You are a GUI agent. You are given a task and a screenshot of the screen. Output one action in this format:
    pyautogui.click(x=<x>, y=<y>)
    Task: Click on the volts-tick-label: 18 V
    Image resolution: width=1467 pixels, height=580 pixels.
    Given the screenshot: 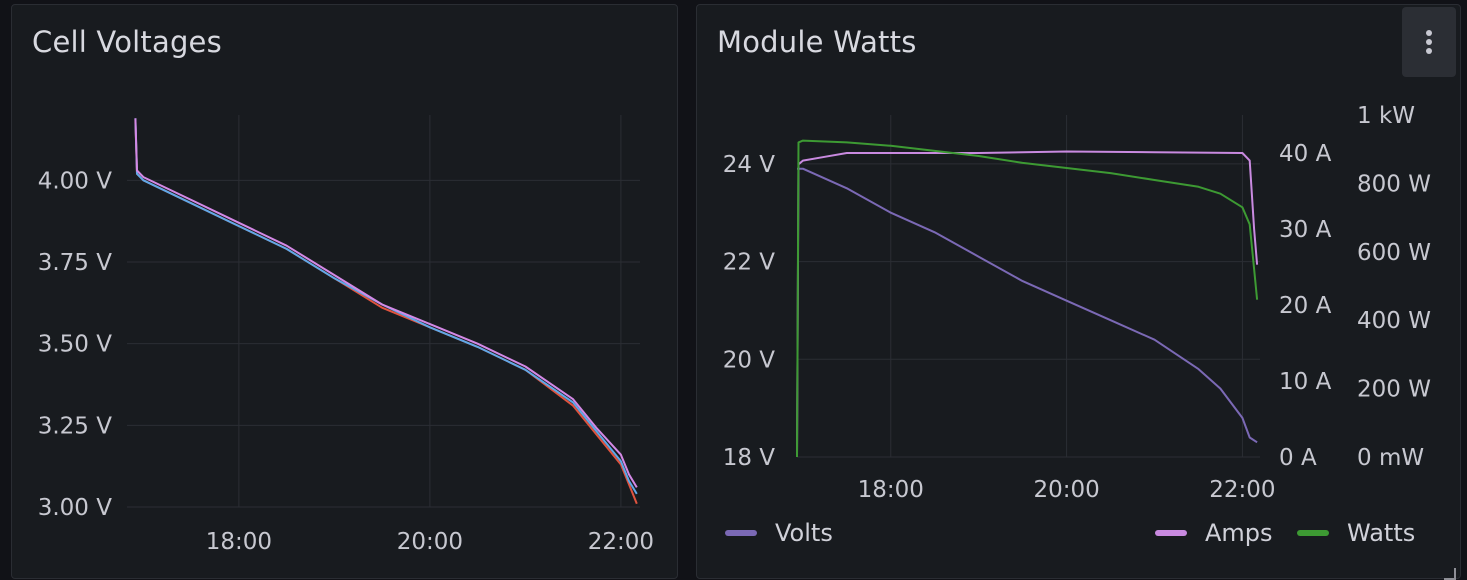 What is the action you would take?
    pyautogui.click(x=749, y=458)
    